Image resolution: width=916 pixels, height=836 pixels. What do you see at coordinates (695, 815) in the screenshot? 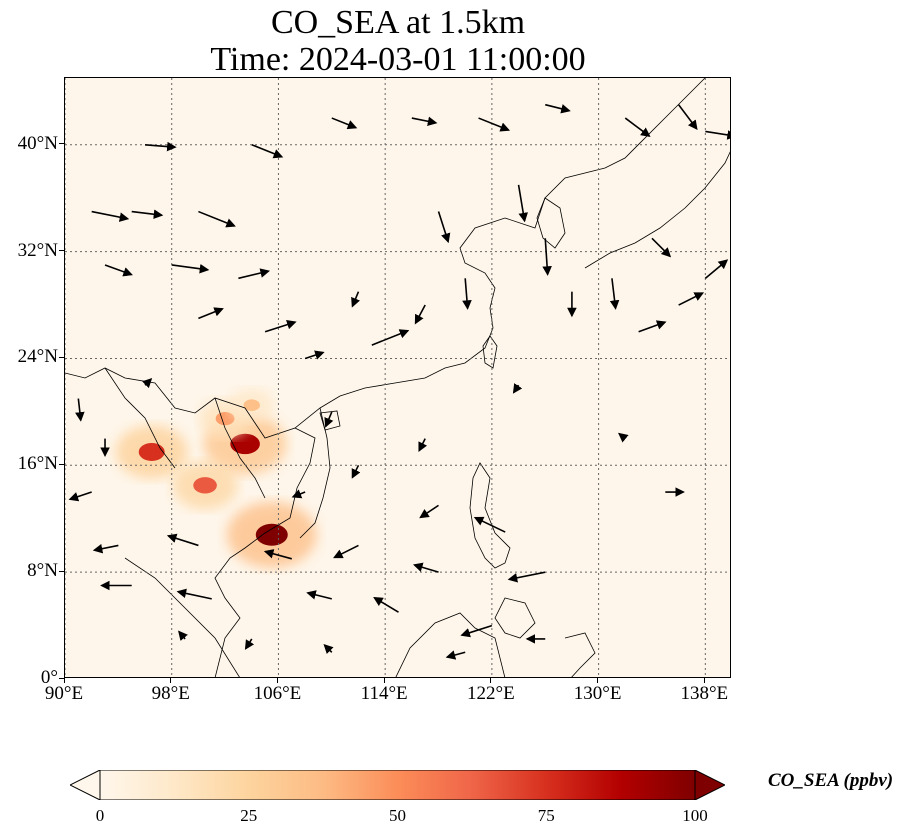
I see `colorbar-tick-label: 100` at bounding box center [695, 815].